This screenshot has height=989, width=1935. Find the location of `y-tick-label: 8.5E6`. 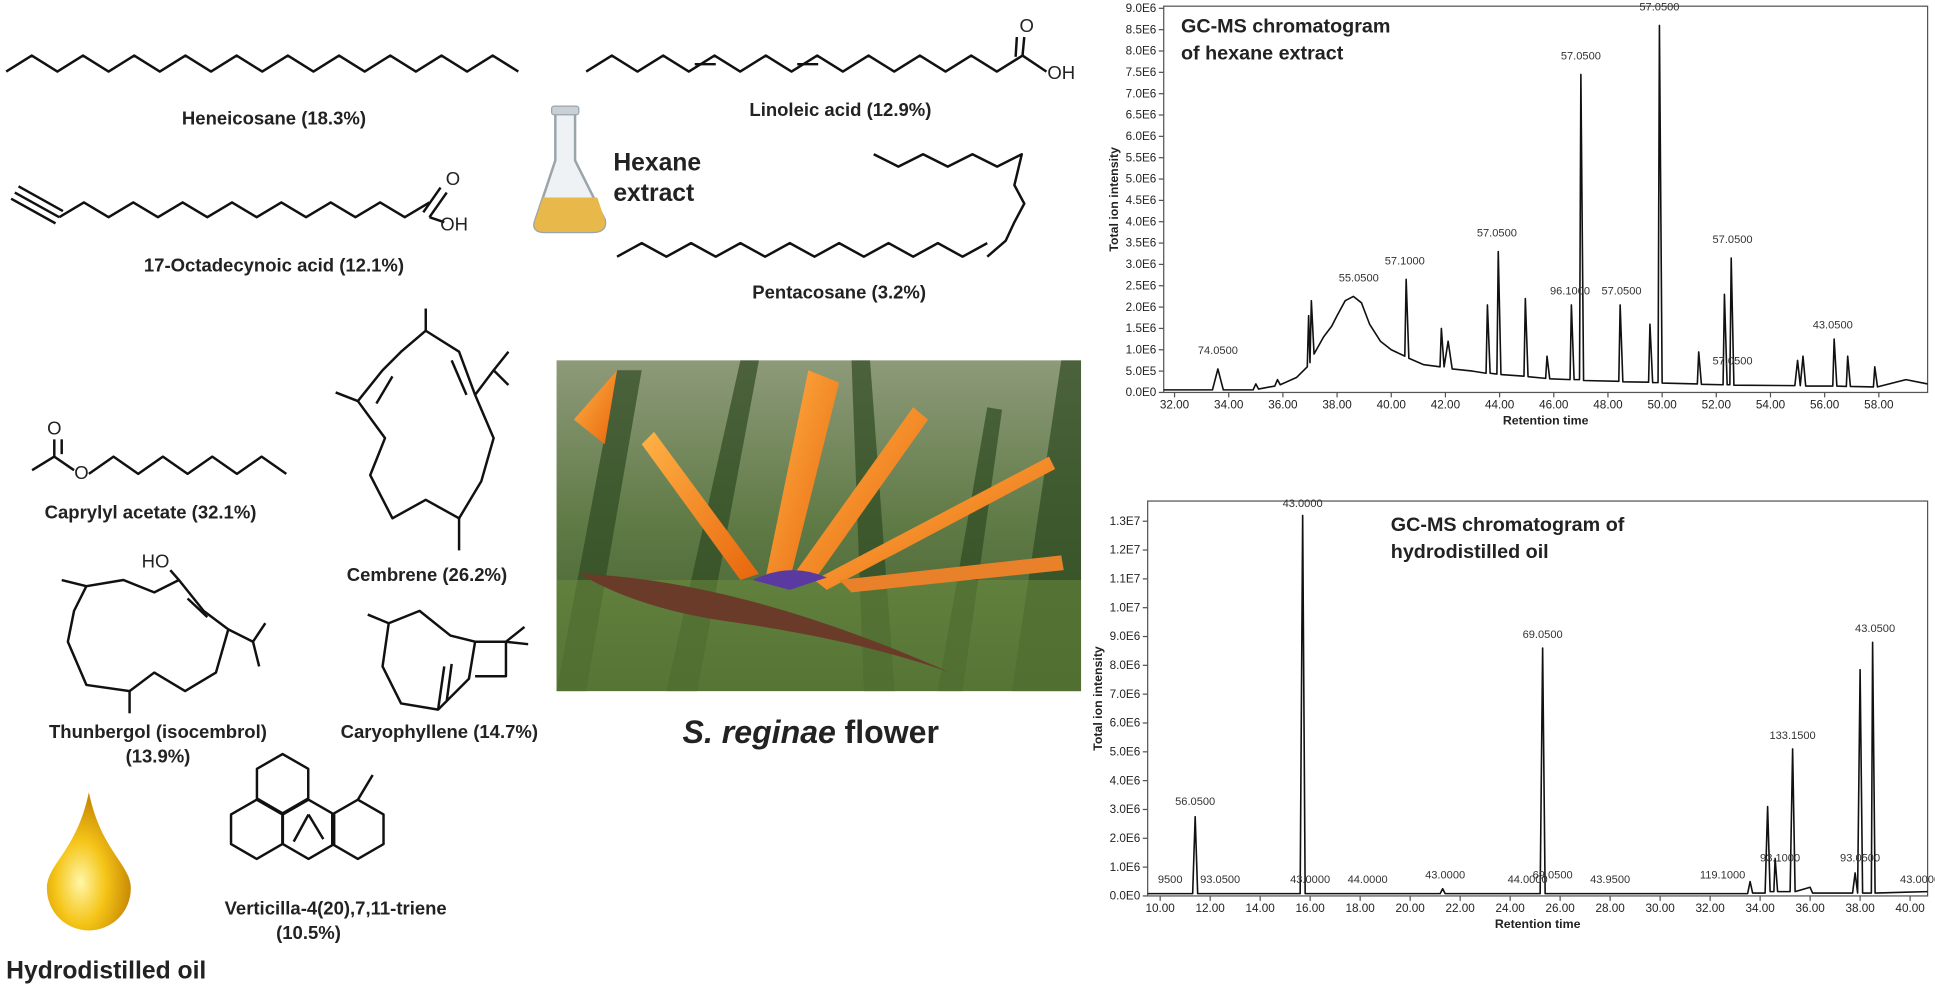

y-tick-label: 8.5E6 is located at coordinates (1141, 29).